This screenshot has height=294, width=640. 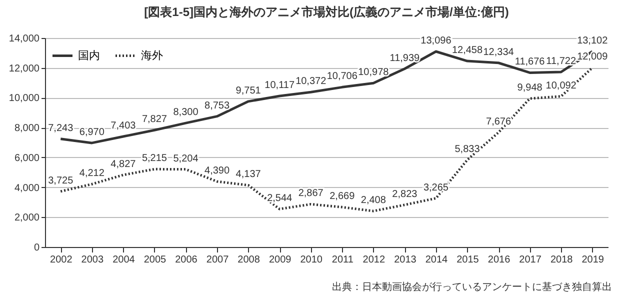 What do you see at coordinates (24, 39) in the screenshot?
I see `y-tick-label: 14,000` at bounding box center [24, 39].